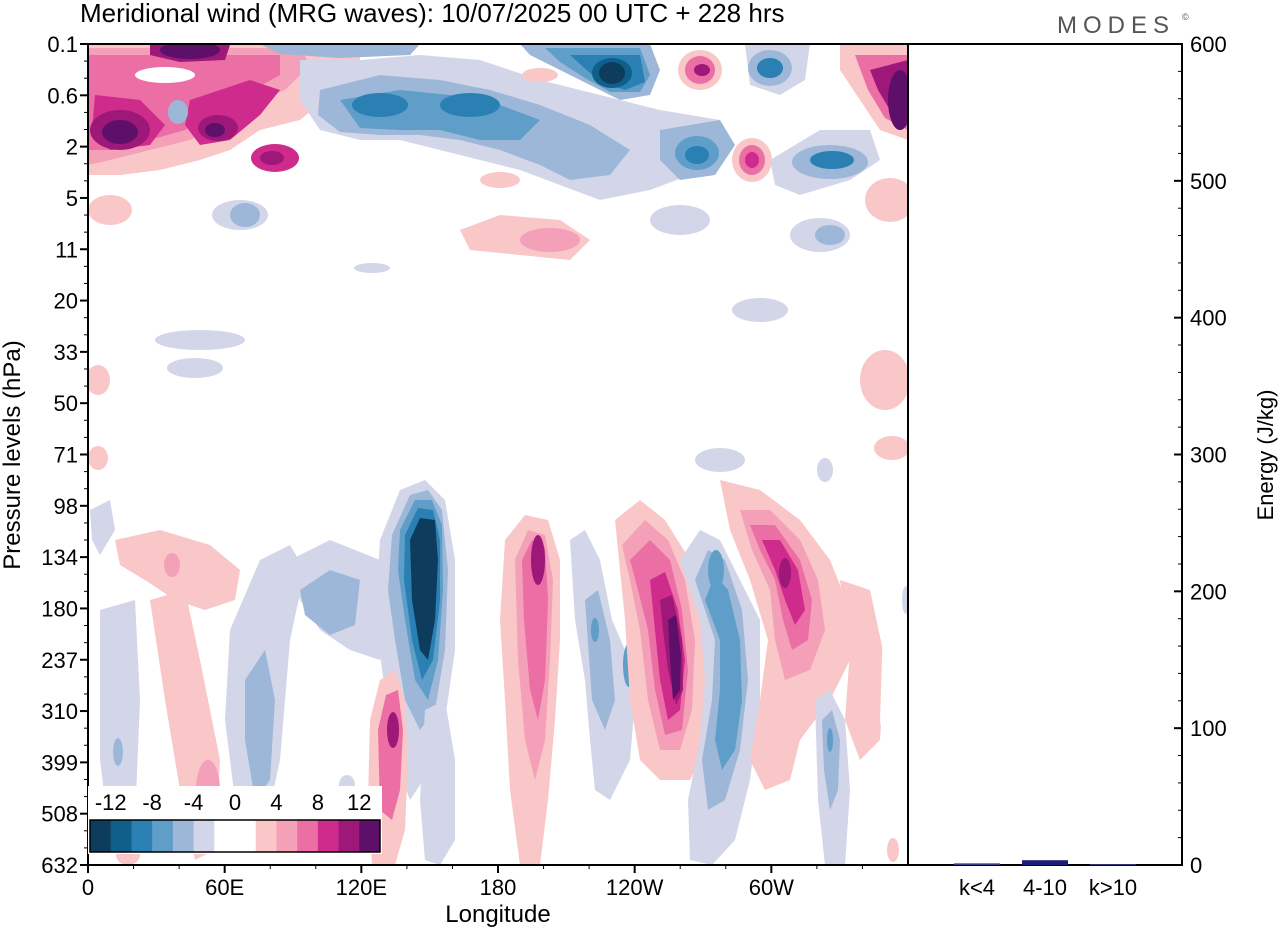 Image resolution: width=1280 pixels, height=930 pixels. What do you see at coordinates (1208, 44) in the screenshot?
I see `energy-tick-label: 600` at bounding box center [1208, 44].